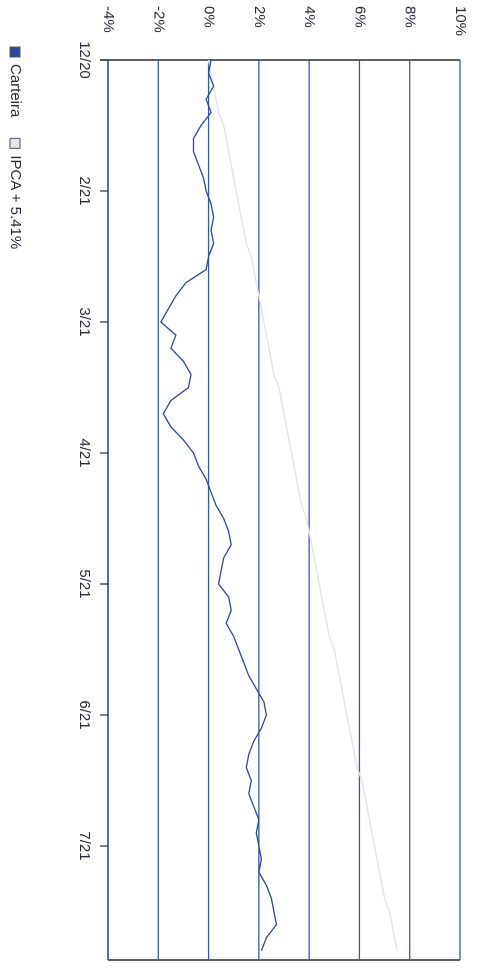  I want to click on legend: Carteira IPCA + 5.41%, so click(15, 147).